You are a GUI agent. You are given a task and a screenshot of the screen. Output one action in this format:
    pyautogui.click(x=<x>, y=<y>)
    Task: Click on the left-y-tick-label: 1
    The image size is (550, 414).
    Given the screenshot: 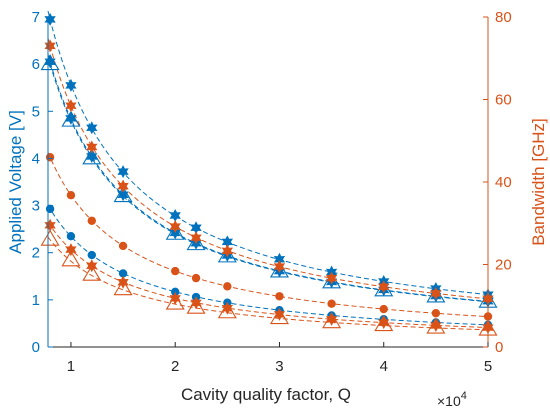 What is the action you would take?
    pyautogui.click(x=36, y=300)
    